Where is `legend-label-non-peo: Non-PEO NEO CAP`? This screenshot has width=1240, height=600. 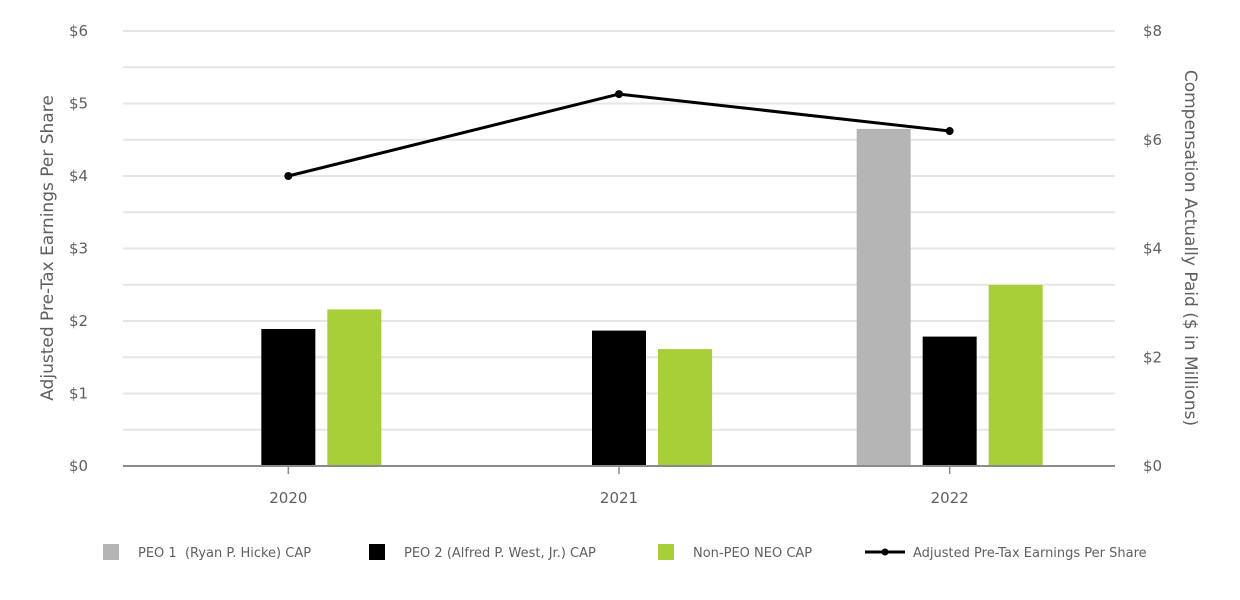 legend-label-non-peo: Non-PEO NEO CAP is located at coordinates (752, 553).